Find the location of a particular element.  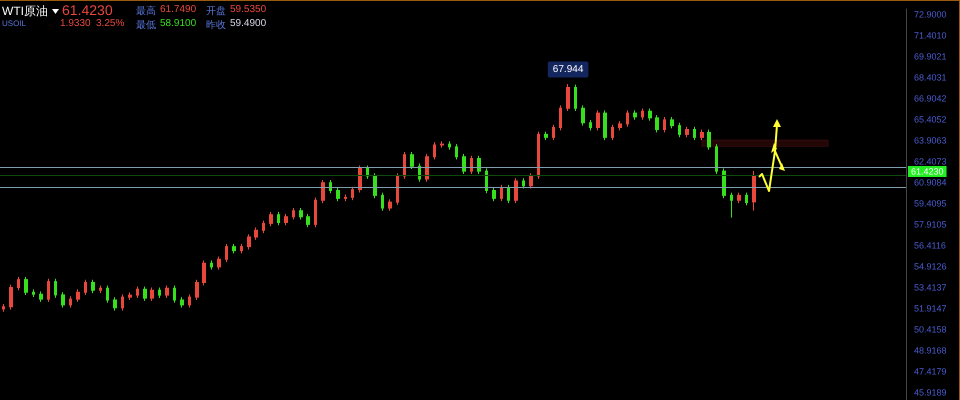

annotation: 61.7490 is located at coordinates (178, 9).